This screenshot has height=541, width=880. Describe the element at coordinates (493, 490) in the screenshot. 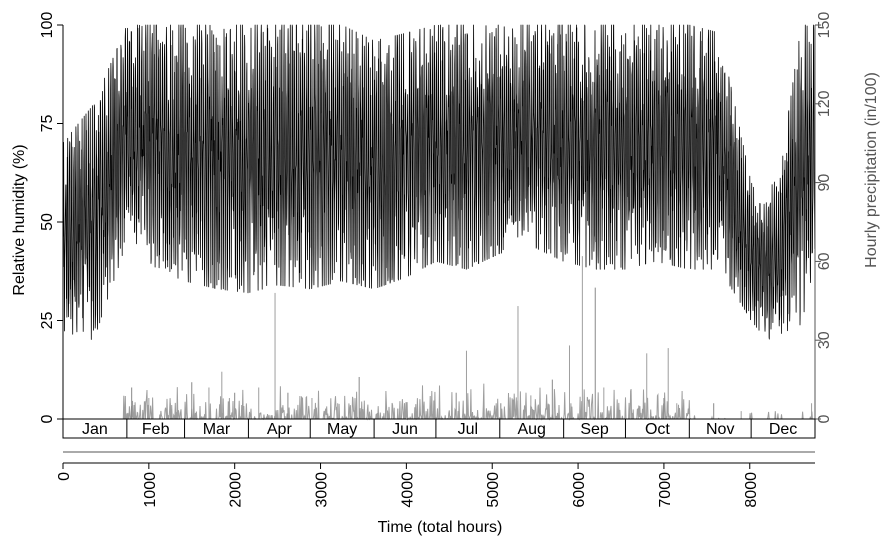

I see `x-tick-label: 5000` at that location.